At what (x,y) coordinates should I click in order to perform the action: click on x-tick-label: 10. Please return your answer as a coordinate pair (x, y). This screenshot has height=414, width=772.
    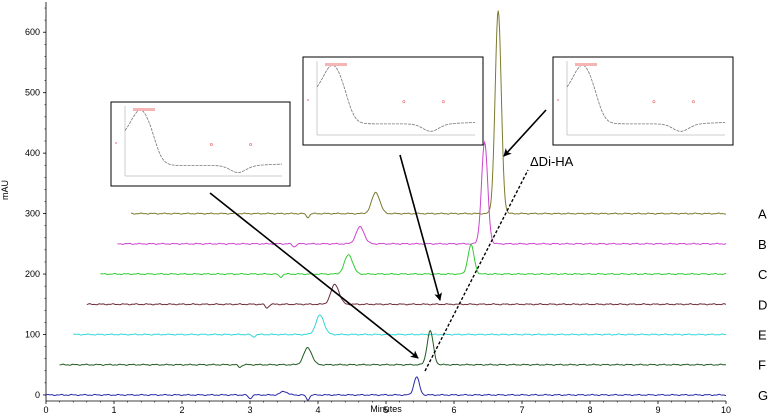
    Looking at the image, I should click on (726, 409).